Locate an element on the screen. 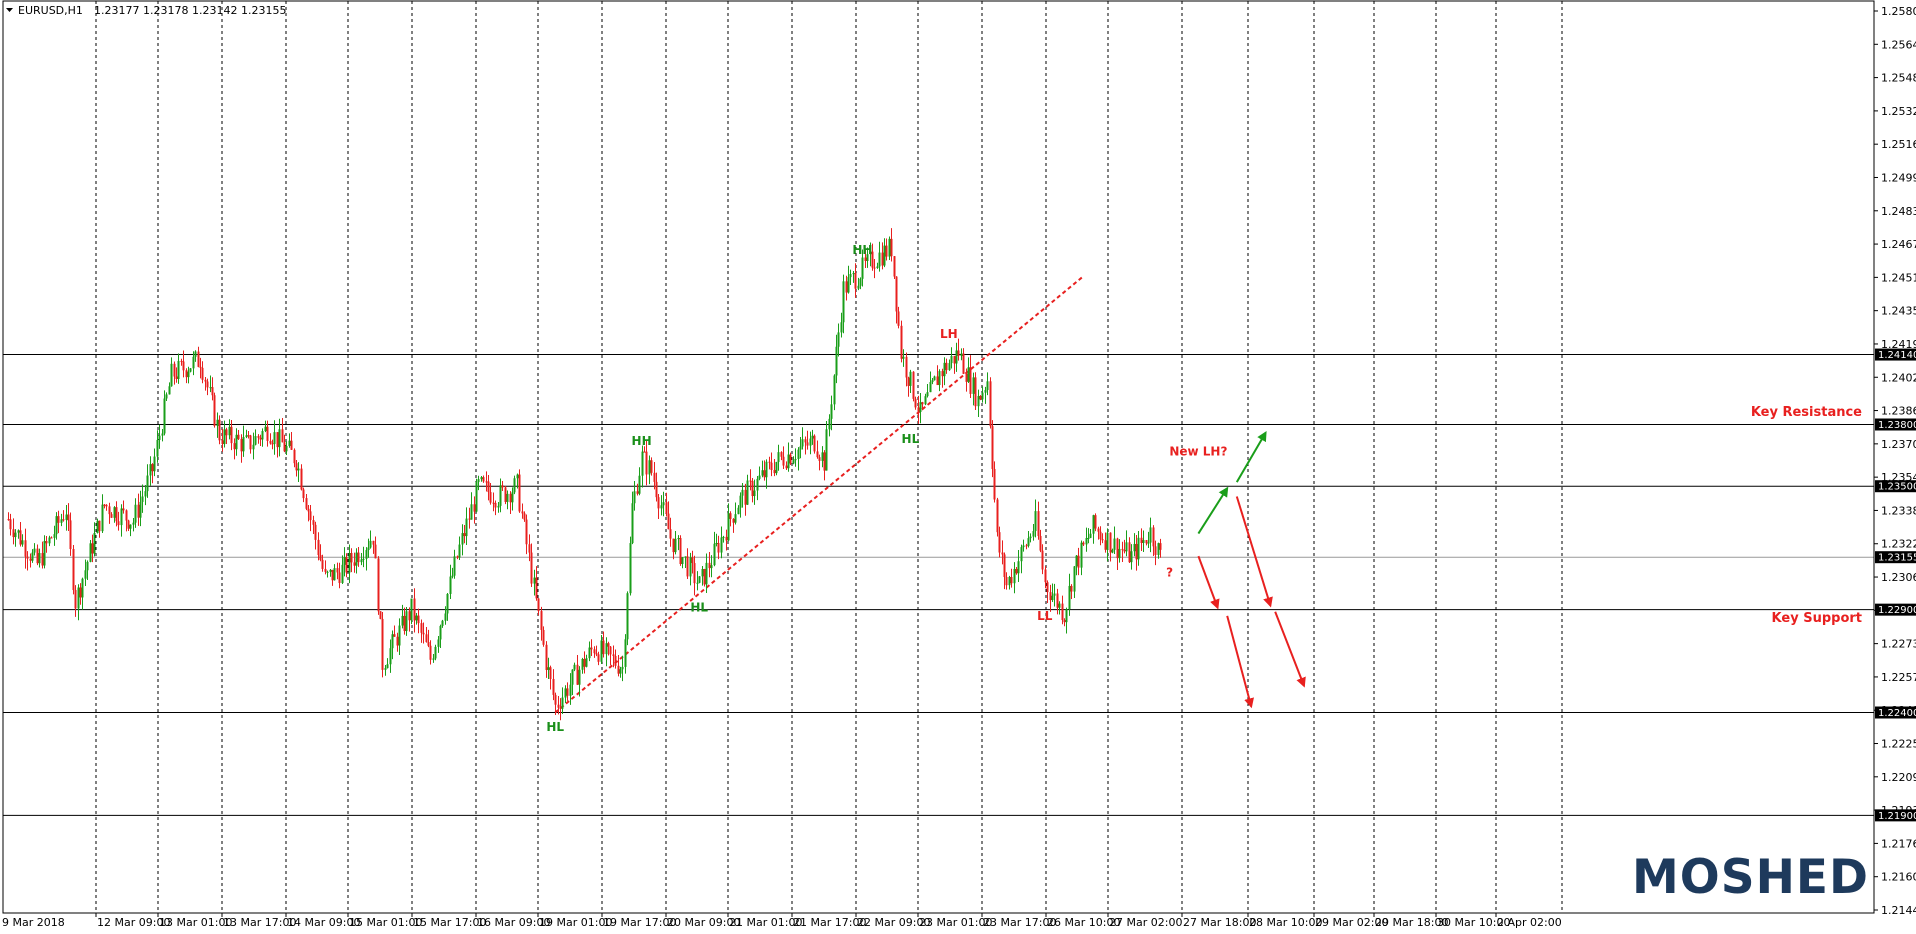 This screenshot has width=1916, height=934. price-tick-label: 1.24025 is located at coordinates (1898, 377).